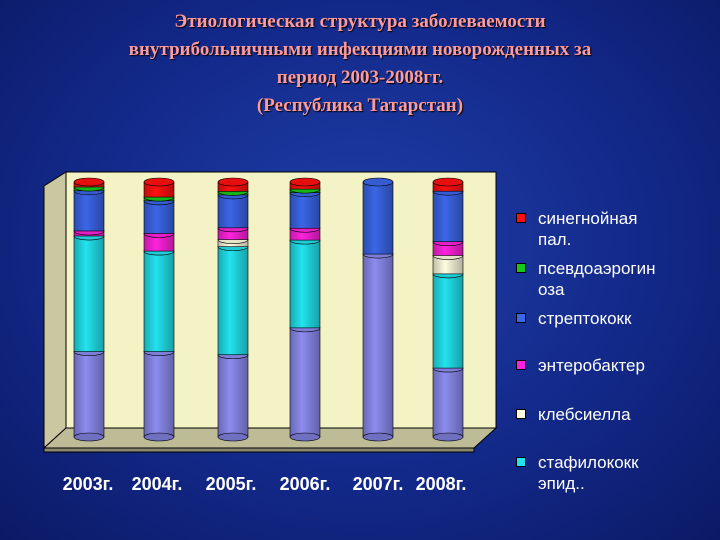 The width and height of the screenshot is (720, 540). What do you see at coordinates (157, 484) in the screenshot?
I see `x-tick-label: 2004г.` at bounding box center [157, 484].